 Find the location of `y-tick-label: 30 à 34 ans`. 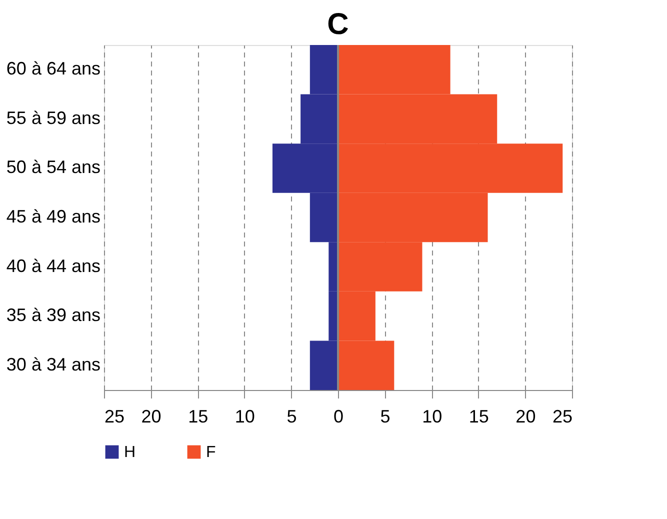

y-tick-label: 30 à 34 ans is located at coordinates (53, 364).